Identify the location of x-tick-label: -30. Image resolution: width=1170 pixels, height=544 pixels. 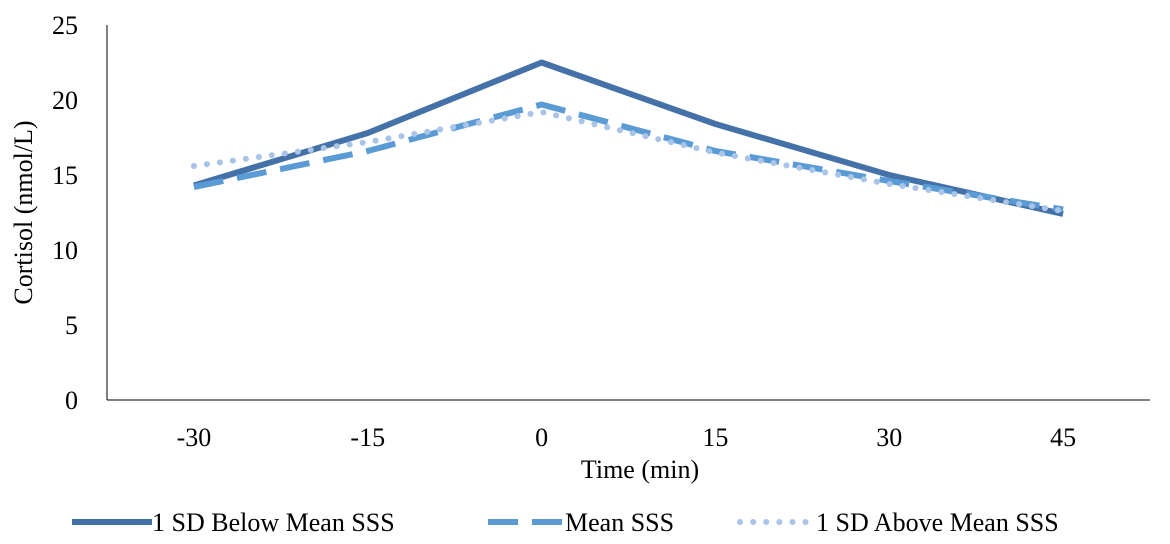
(194, 437).